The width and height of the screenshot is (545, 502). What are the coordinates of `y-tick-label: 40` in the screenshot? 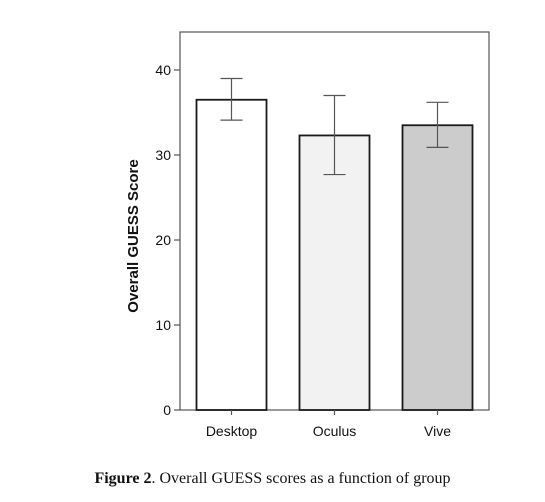 It's located at (163, 70).